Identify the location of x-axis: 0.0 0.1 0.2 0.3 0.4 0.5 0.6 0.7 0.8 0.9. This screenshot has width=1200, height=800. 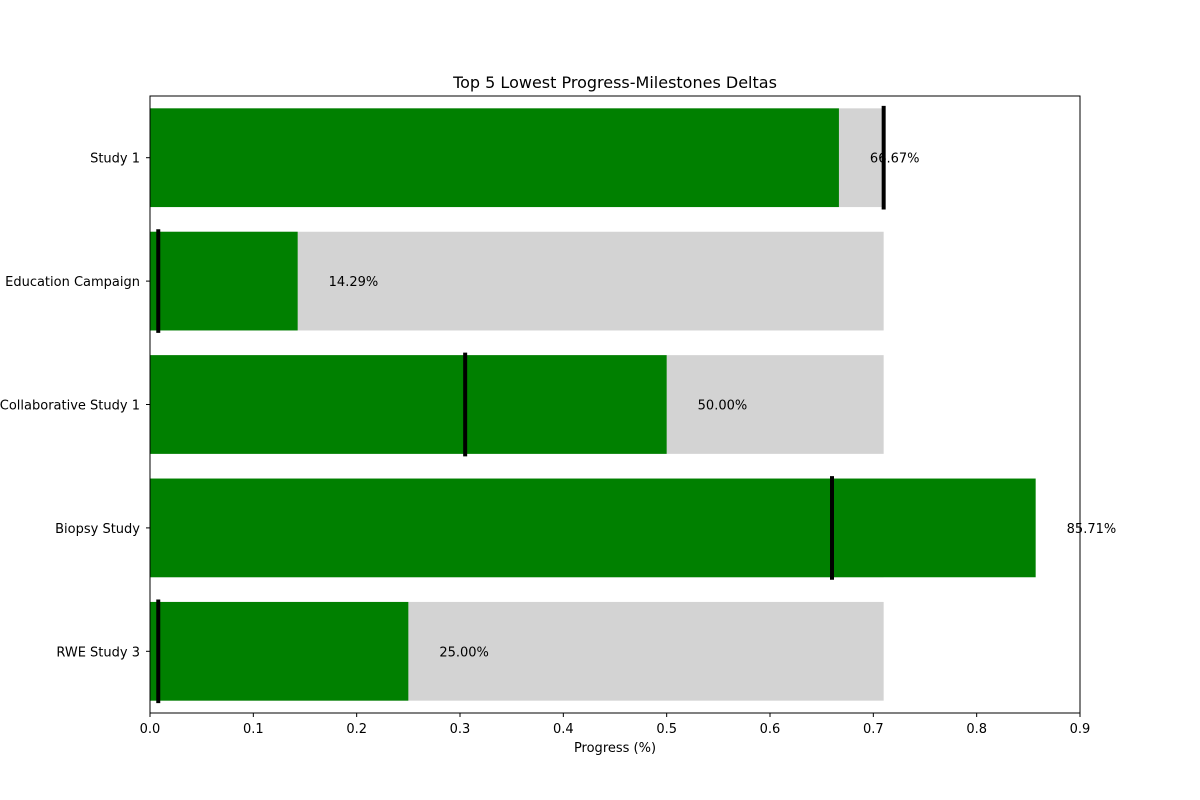
(615, 725).